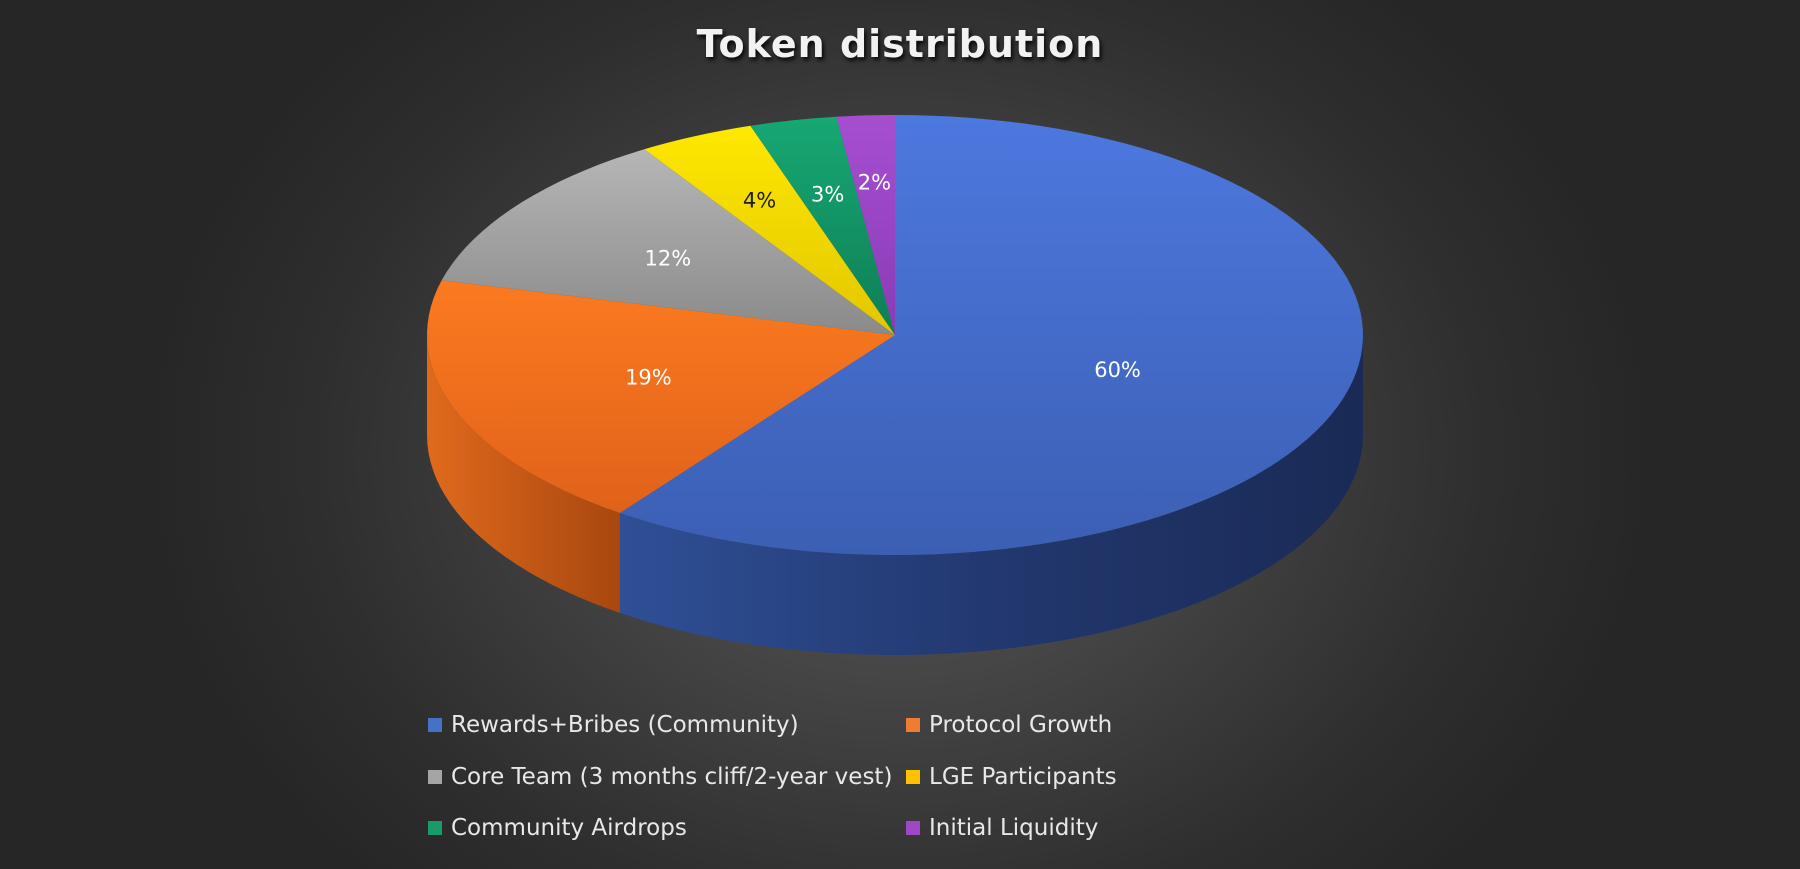 The height and width of the screenshot is (869, 1800). What do you see at coordinates (672, 777) in the screenshot?
I see `legend-label: Core Team (3 months cliff/2-year vest)` at bounding box center [672, 777].